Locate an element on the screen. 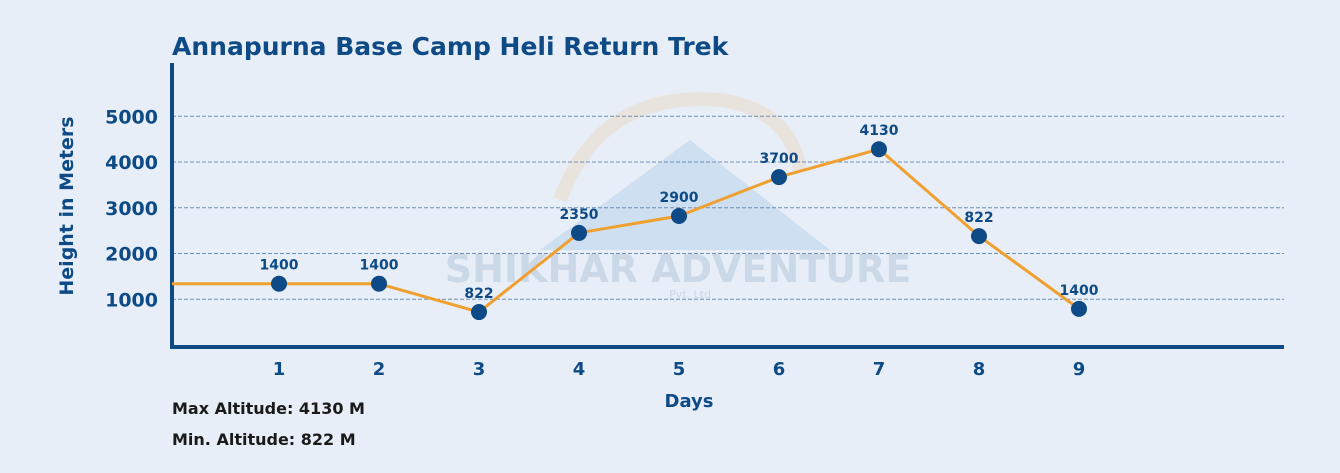 The height and width of the screenshot is (473, 1340). x-axis-label: Days is located at coordinates (689, 401).